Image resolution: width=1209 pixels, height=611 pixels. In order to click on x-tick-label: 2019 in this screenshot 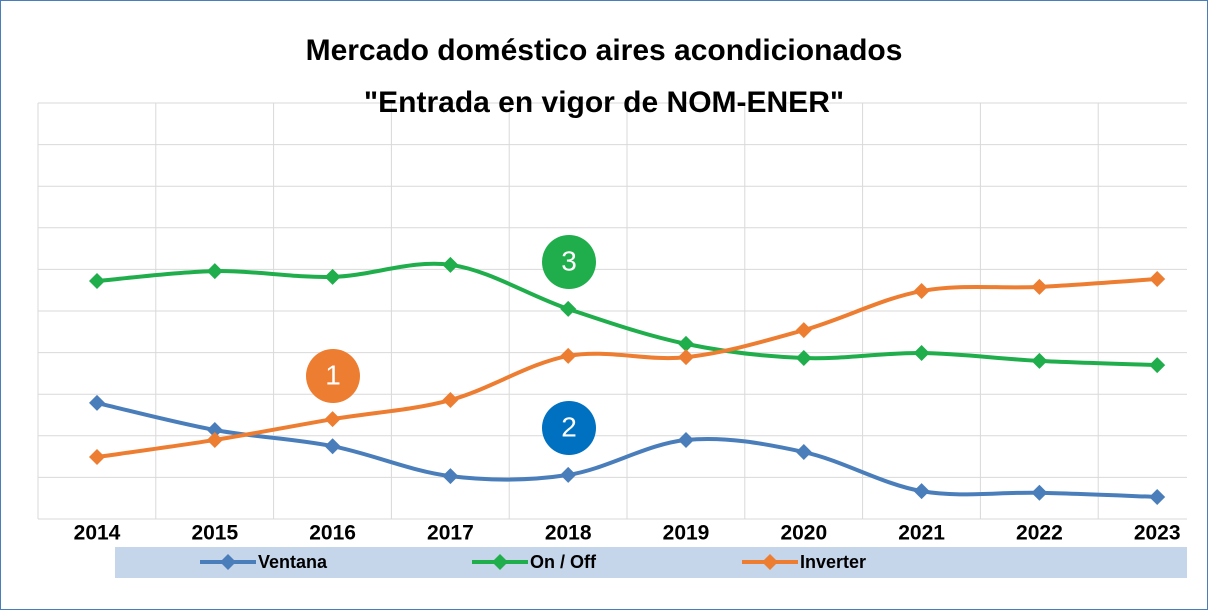, I will do `click(686, 533)`.